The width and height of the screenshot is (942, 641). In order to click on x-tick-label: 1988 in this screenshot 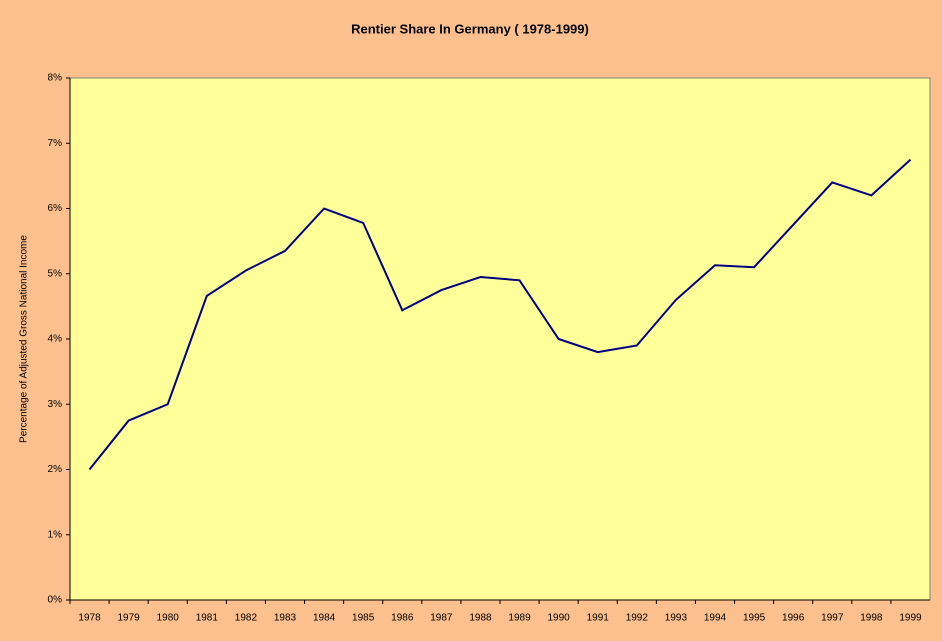, I will do `click(480, 618)`.